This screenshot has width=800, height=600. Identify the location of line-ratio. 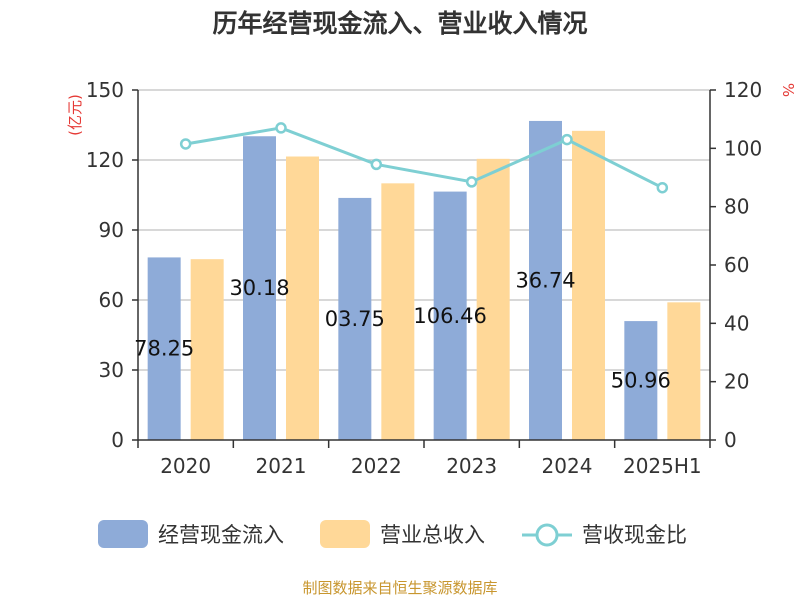
(424, 158).